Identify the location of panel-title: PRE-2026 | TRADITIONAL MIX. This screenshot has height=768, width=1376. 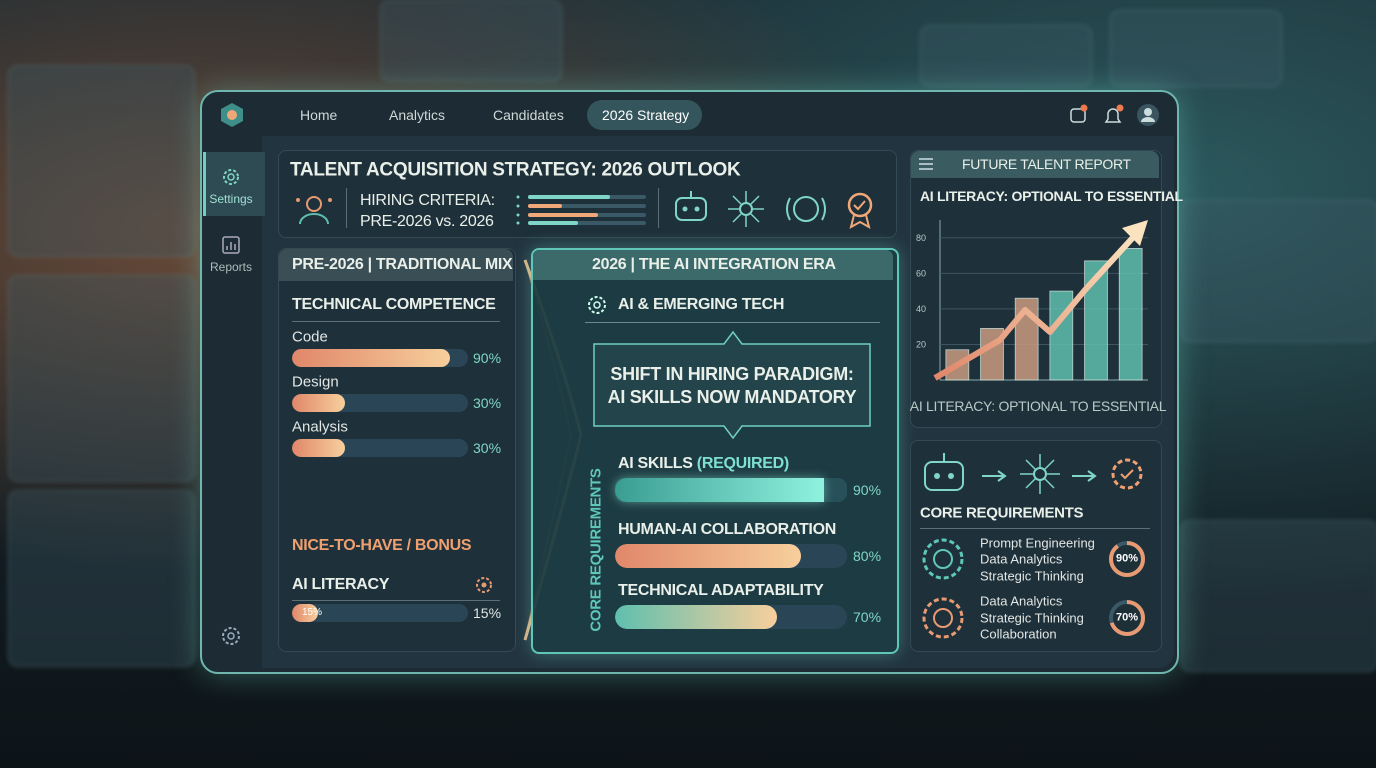
(402, 264).